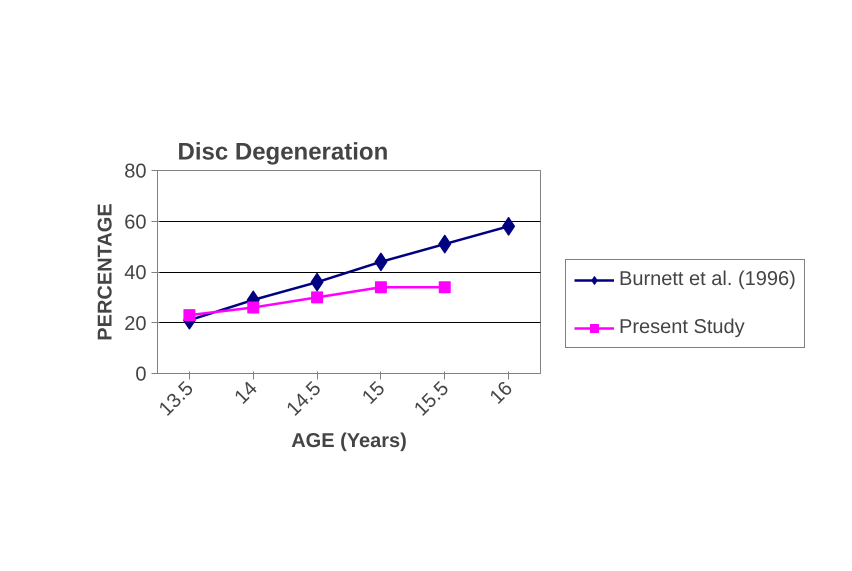 The height and width of the screenshot is (571, 852). What do you see at coordinates (135, 273) in the screenshot?
I see `y-tick-label: 40` at bounding box center [135, 273].